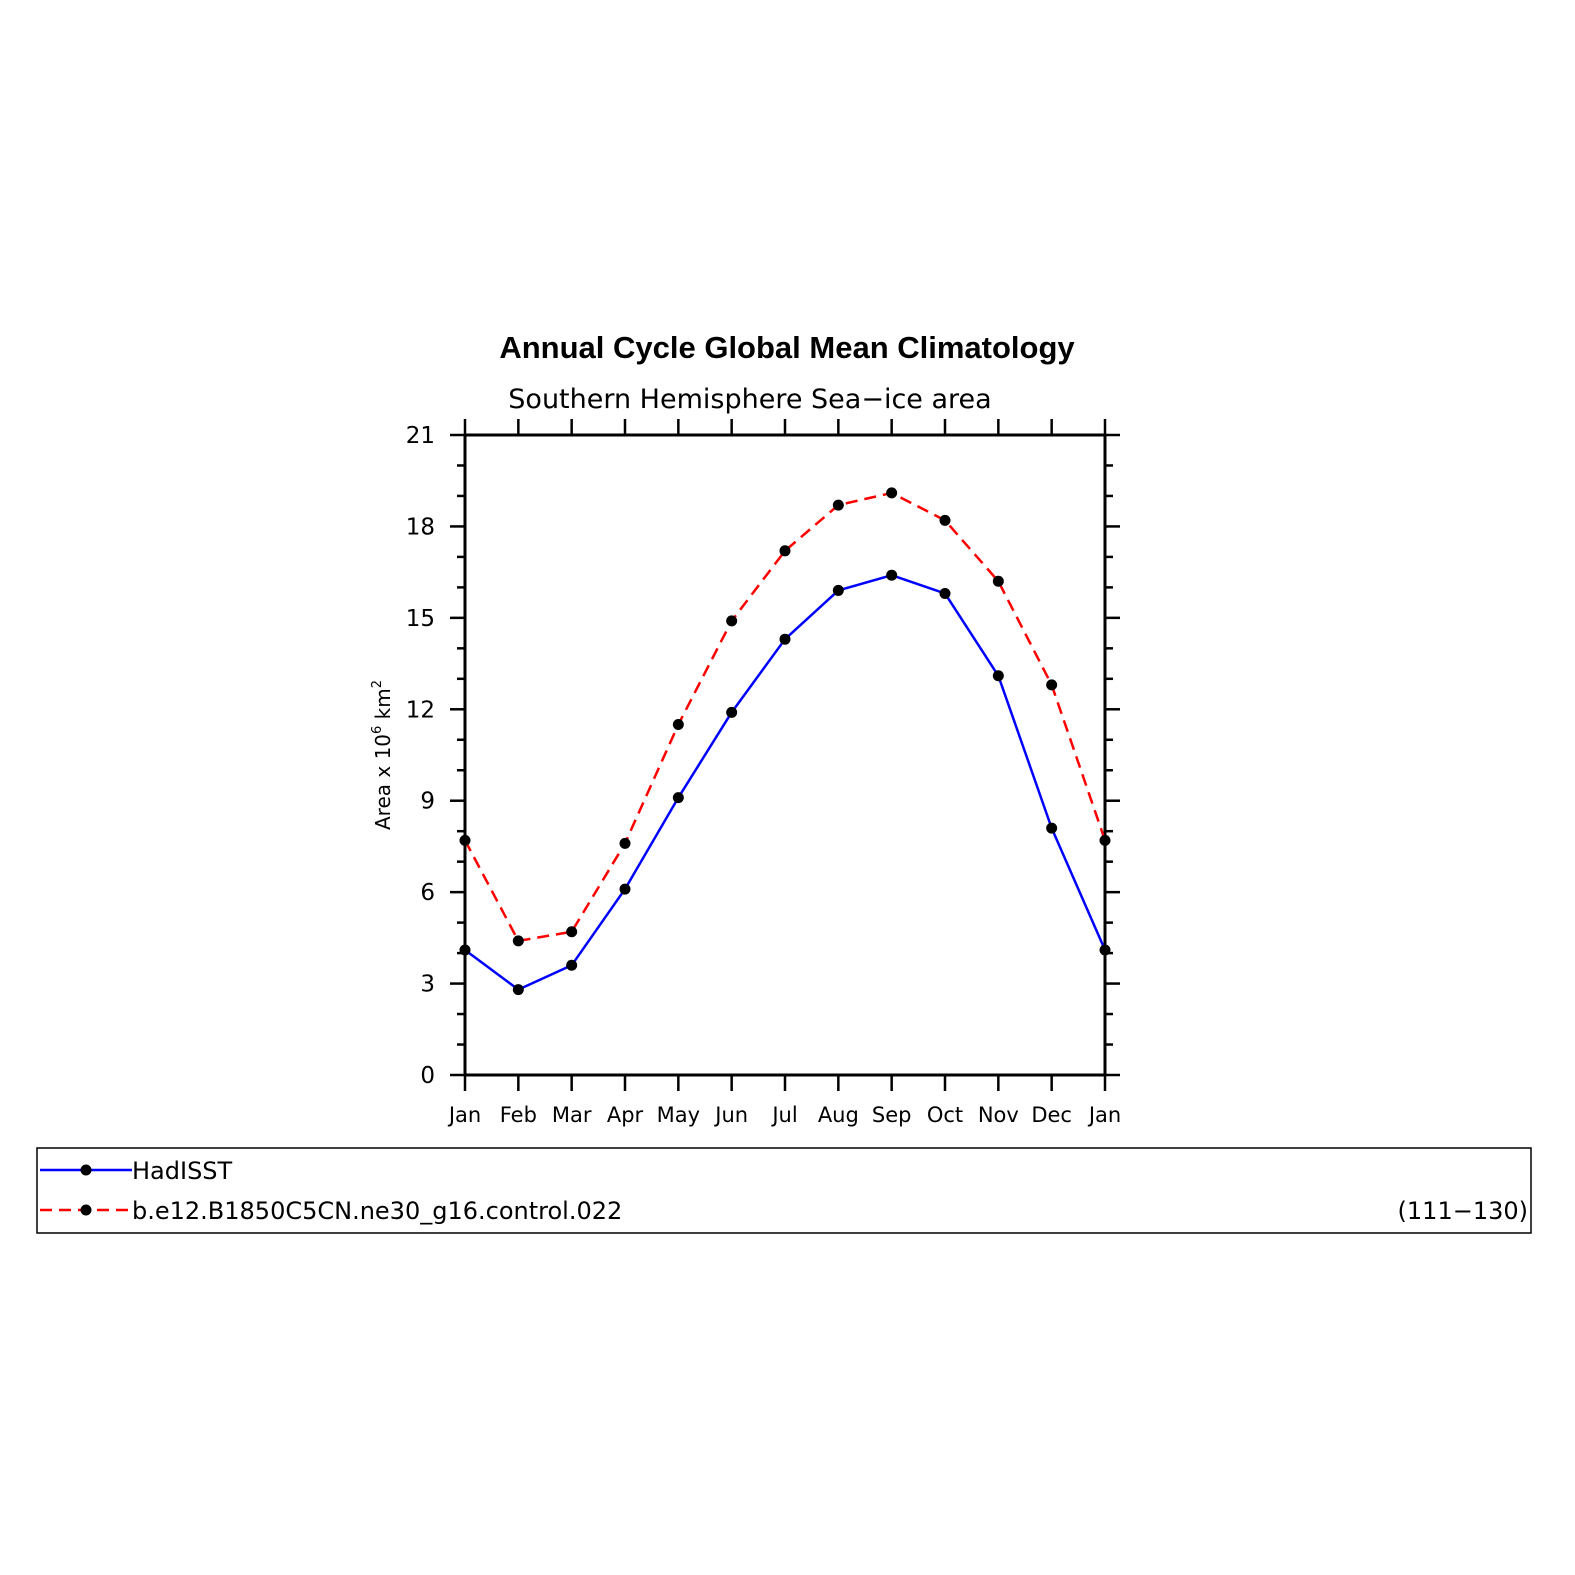 The image size is (1575, 1575). Describe the element at coordinates (420, 436) in the screenshot. I see `y-tick-label: 21` at that location.